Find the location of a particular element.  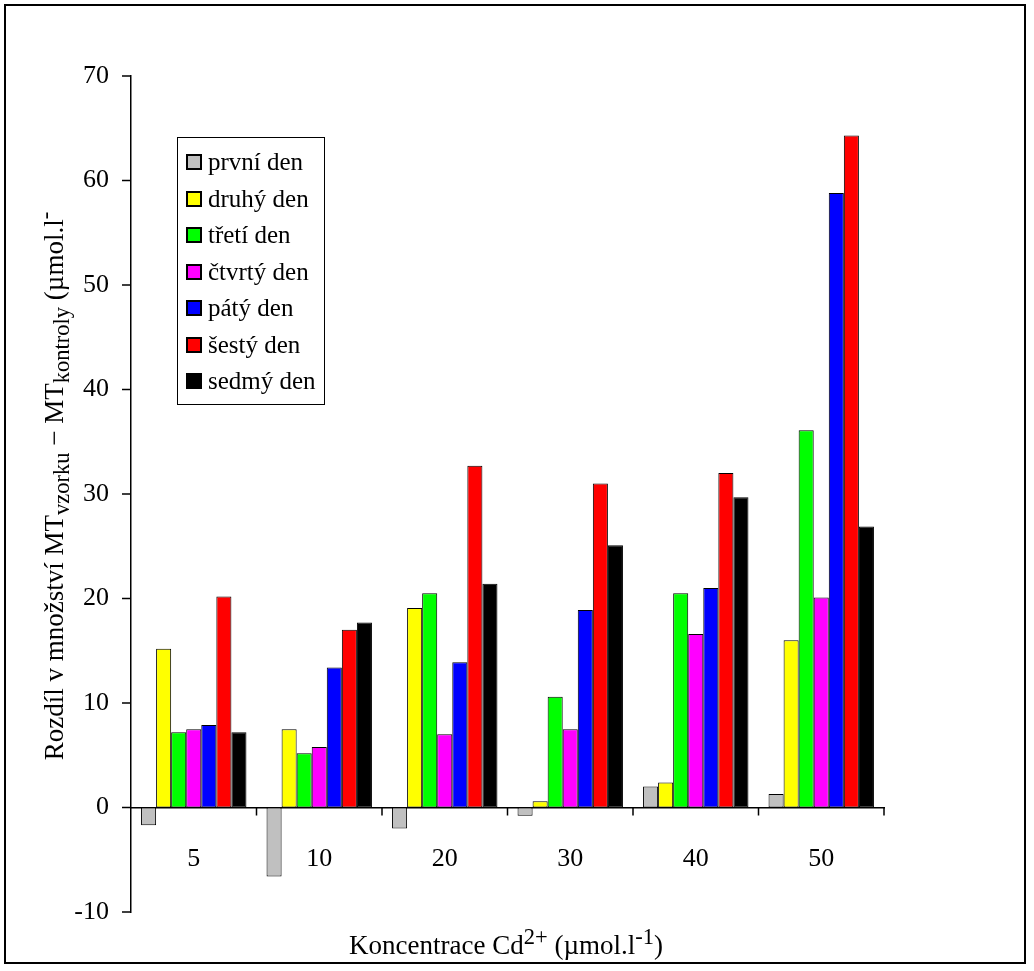

legend-label: druhý den is located at coordinates (258, 198).